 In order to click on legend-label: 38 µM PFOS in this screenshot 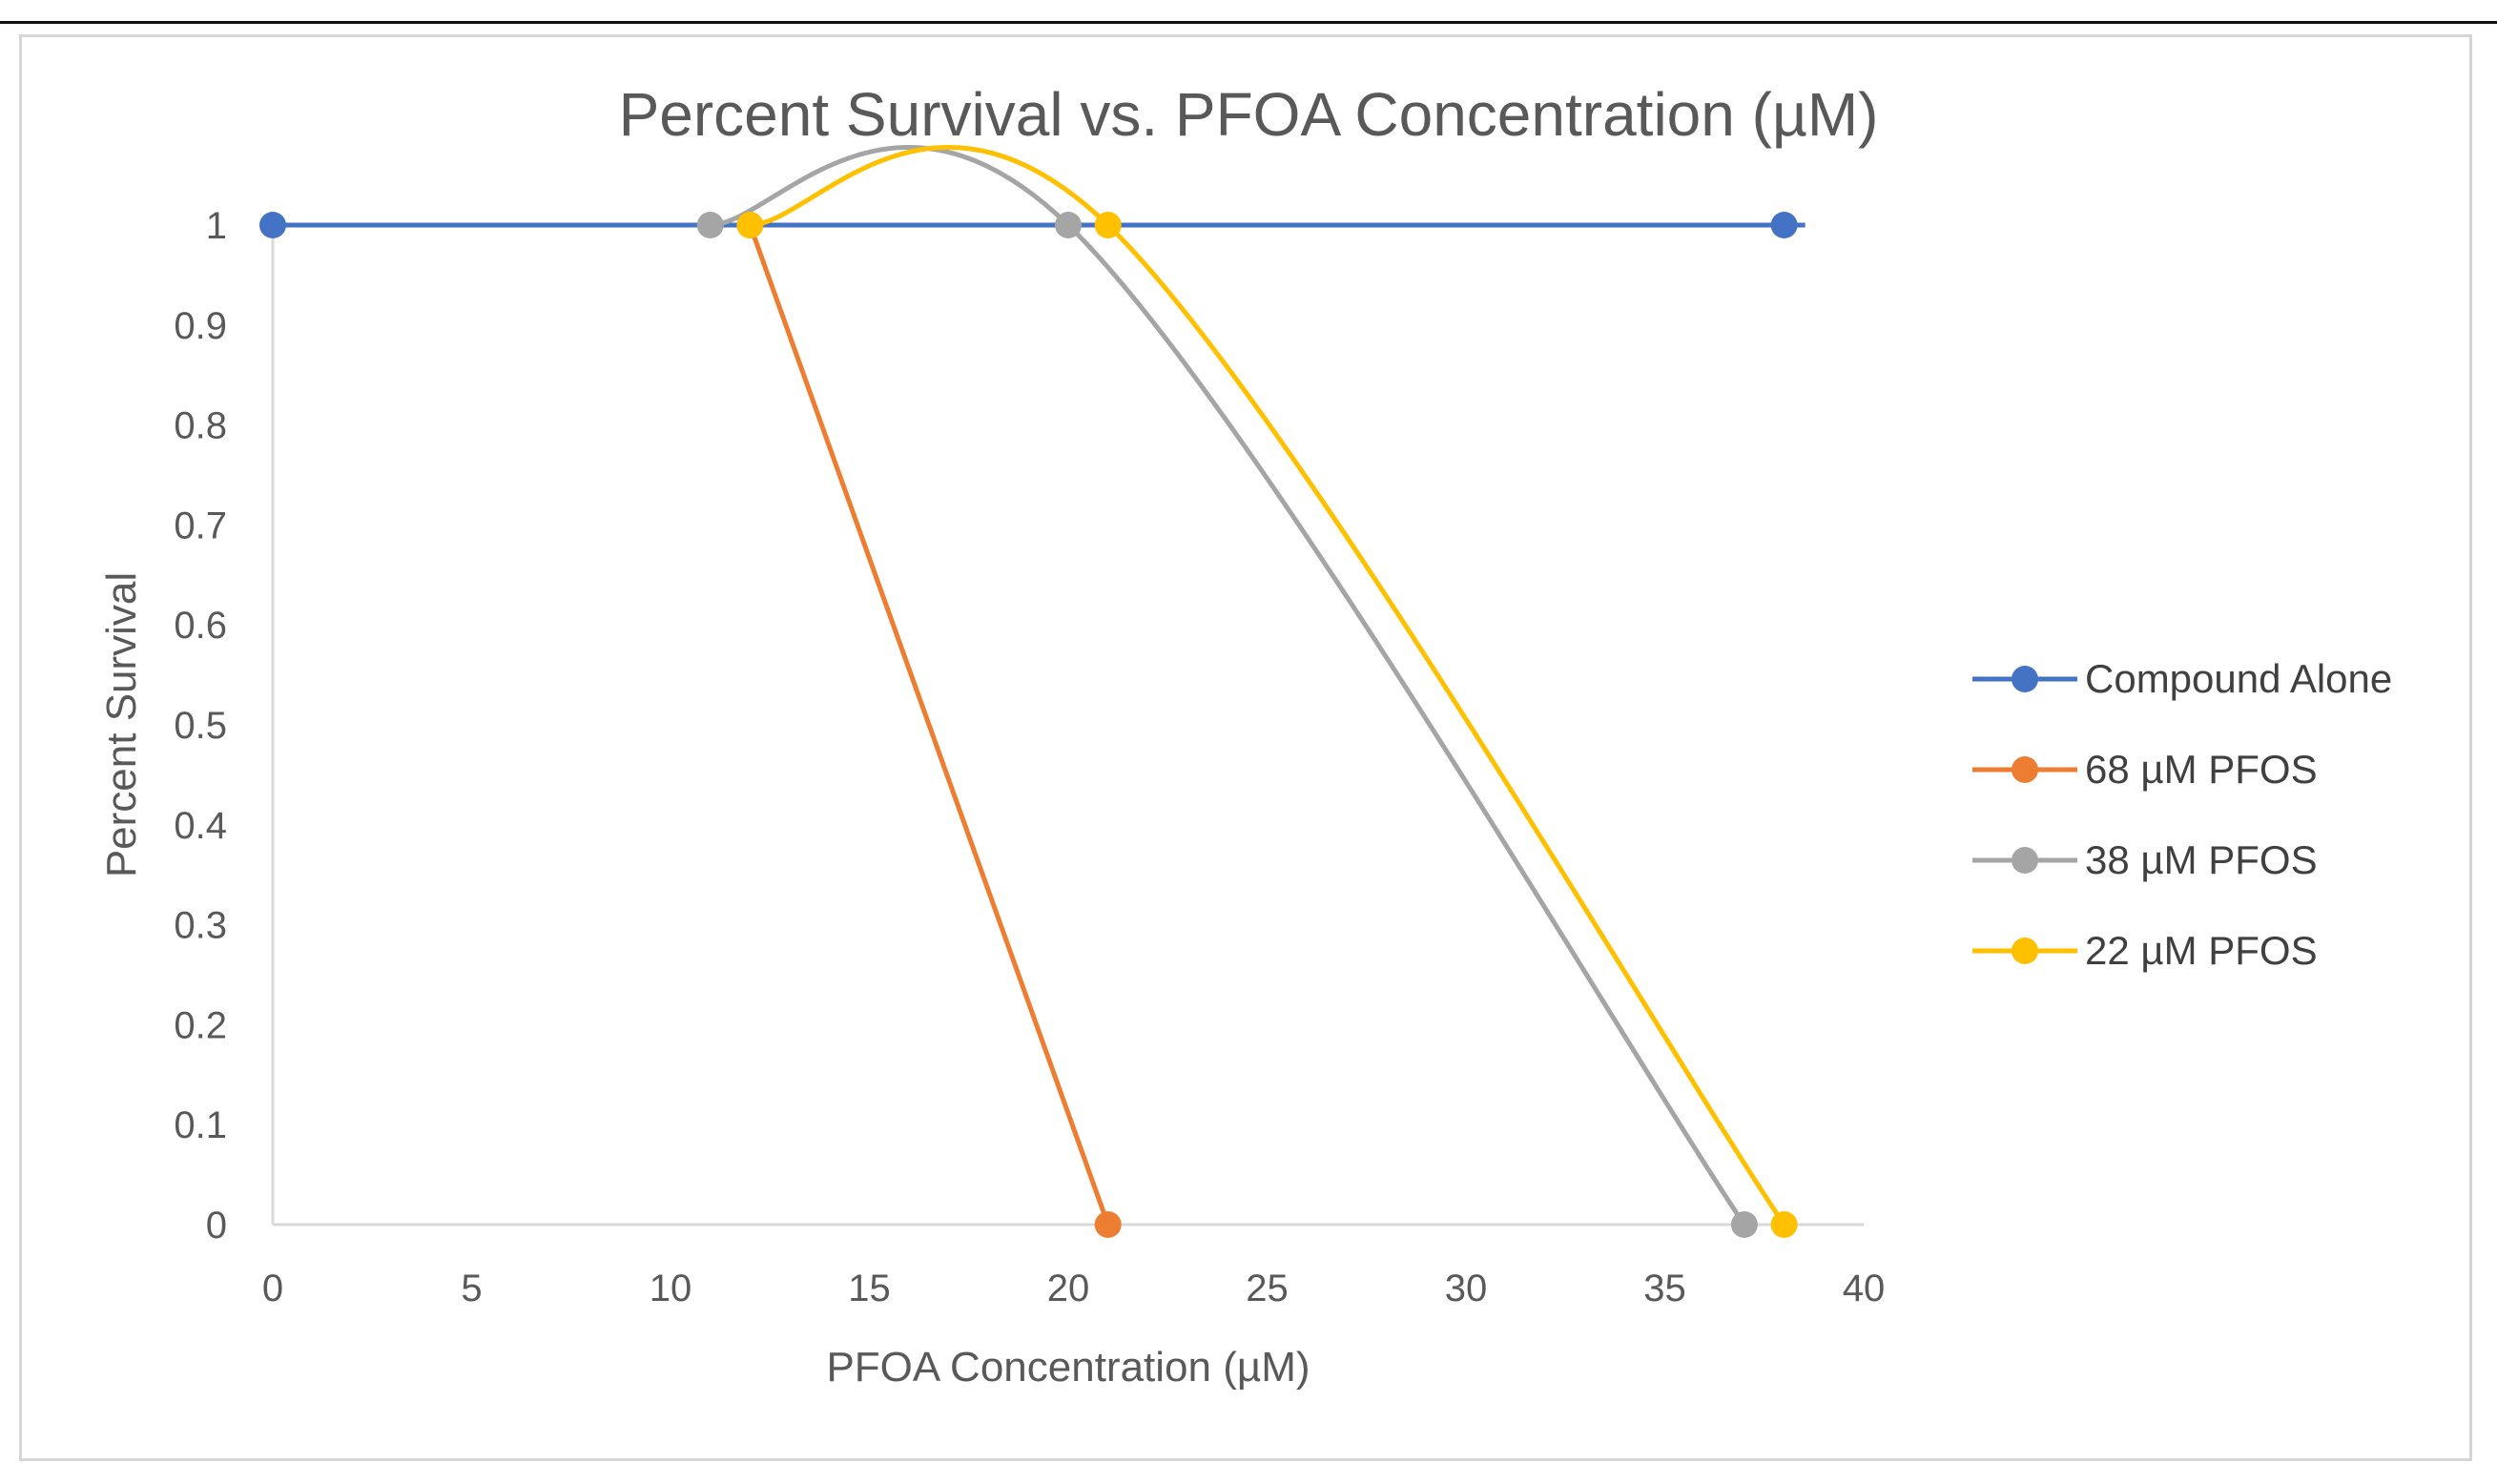, I will do `click(2201, 859)`.